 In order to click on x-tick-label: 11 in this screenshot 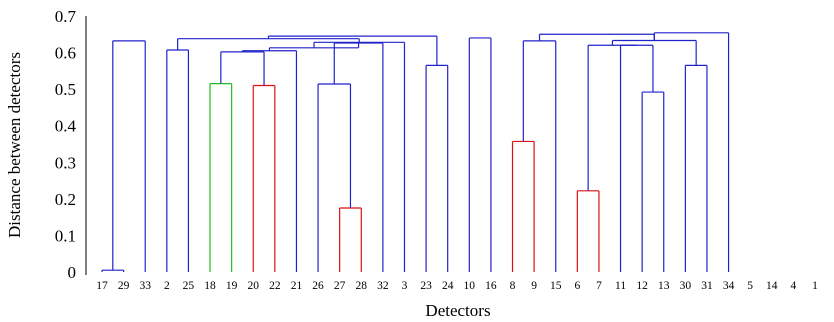, I will do `click(620, 286)`.